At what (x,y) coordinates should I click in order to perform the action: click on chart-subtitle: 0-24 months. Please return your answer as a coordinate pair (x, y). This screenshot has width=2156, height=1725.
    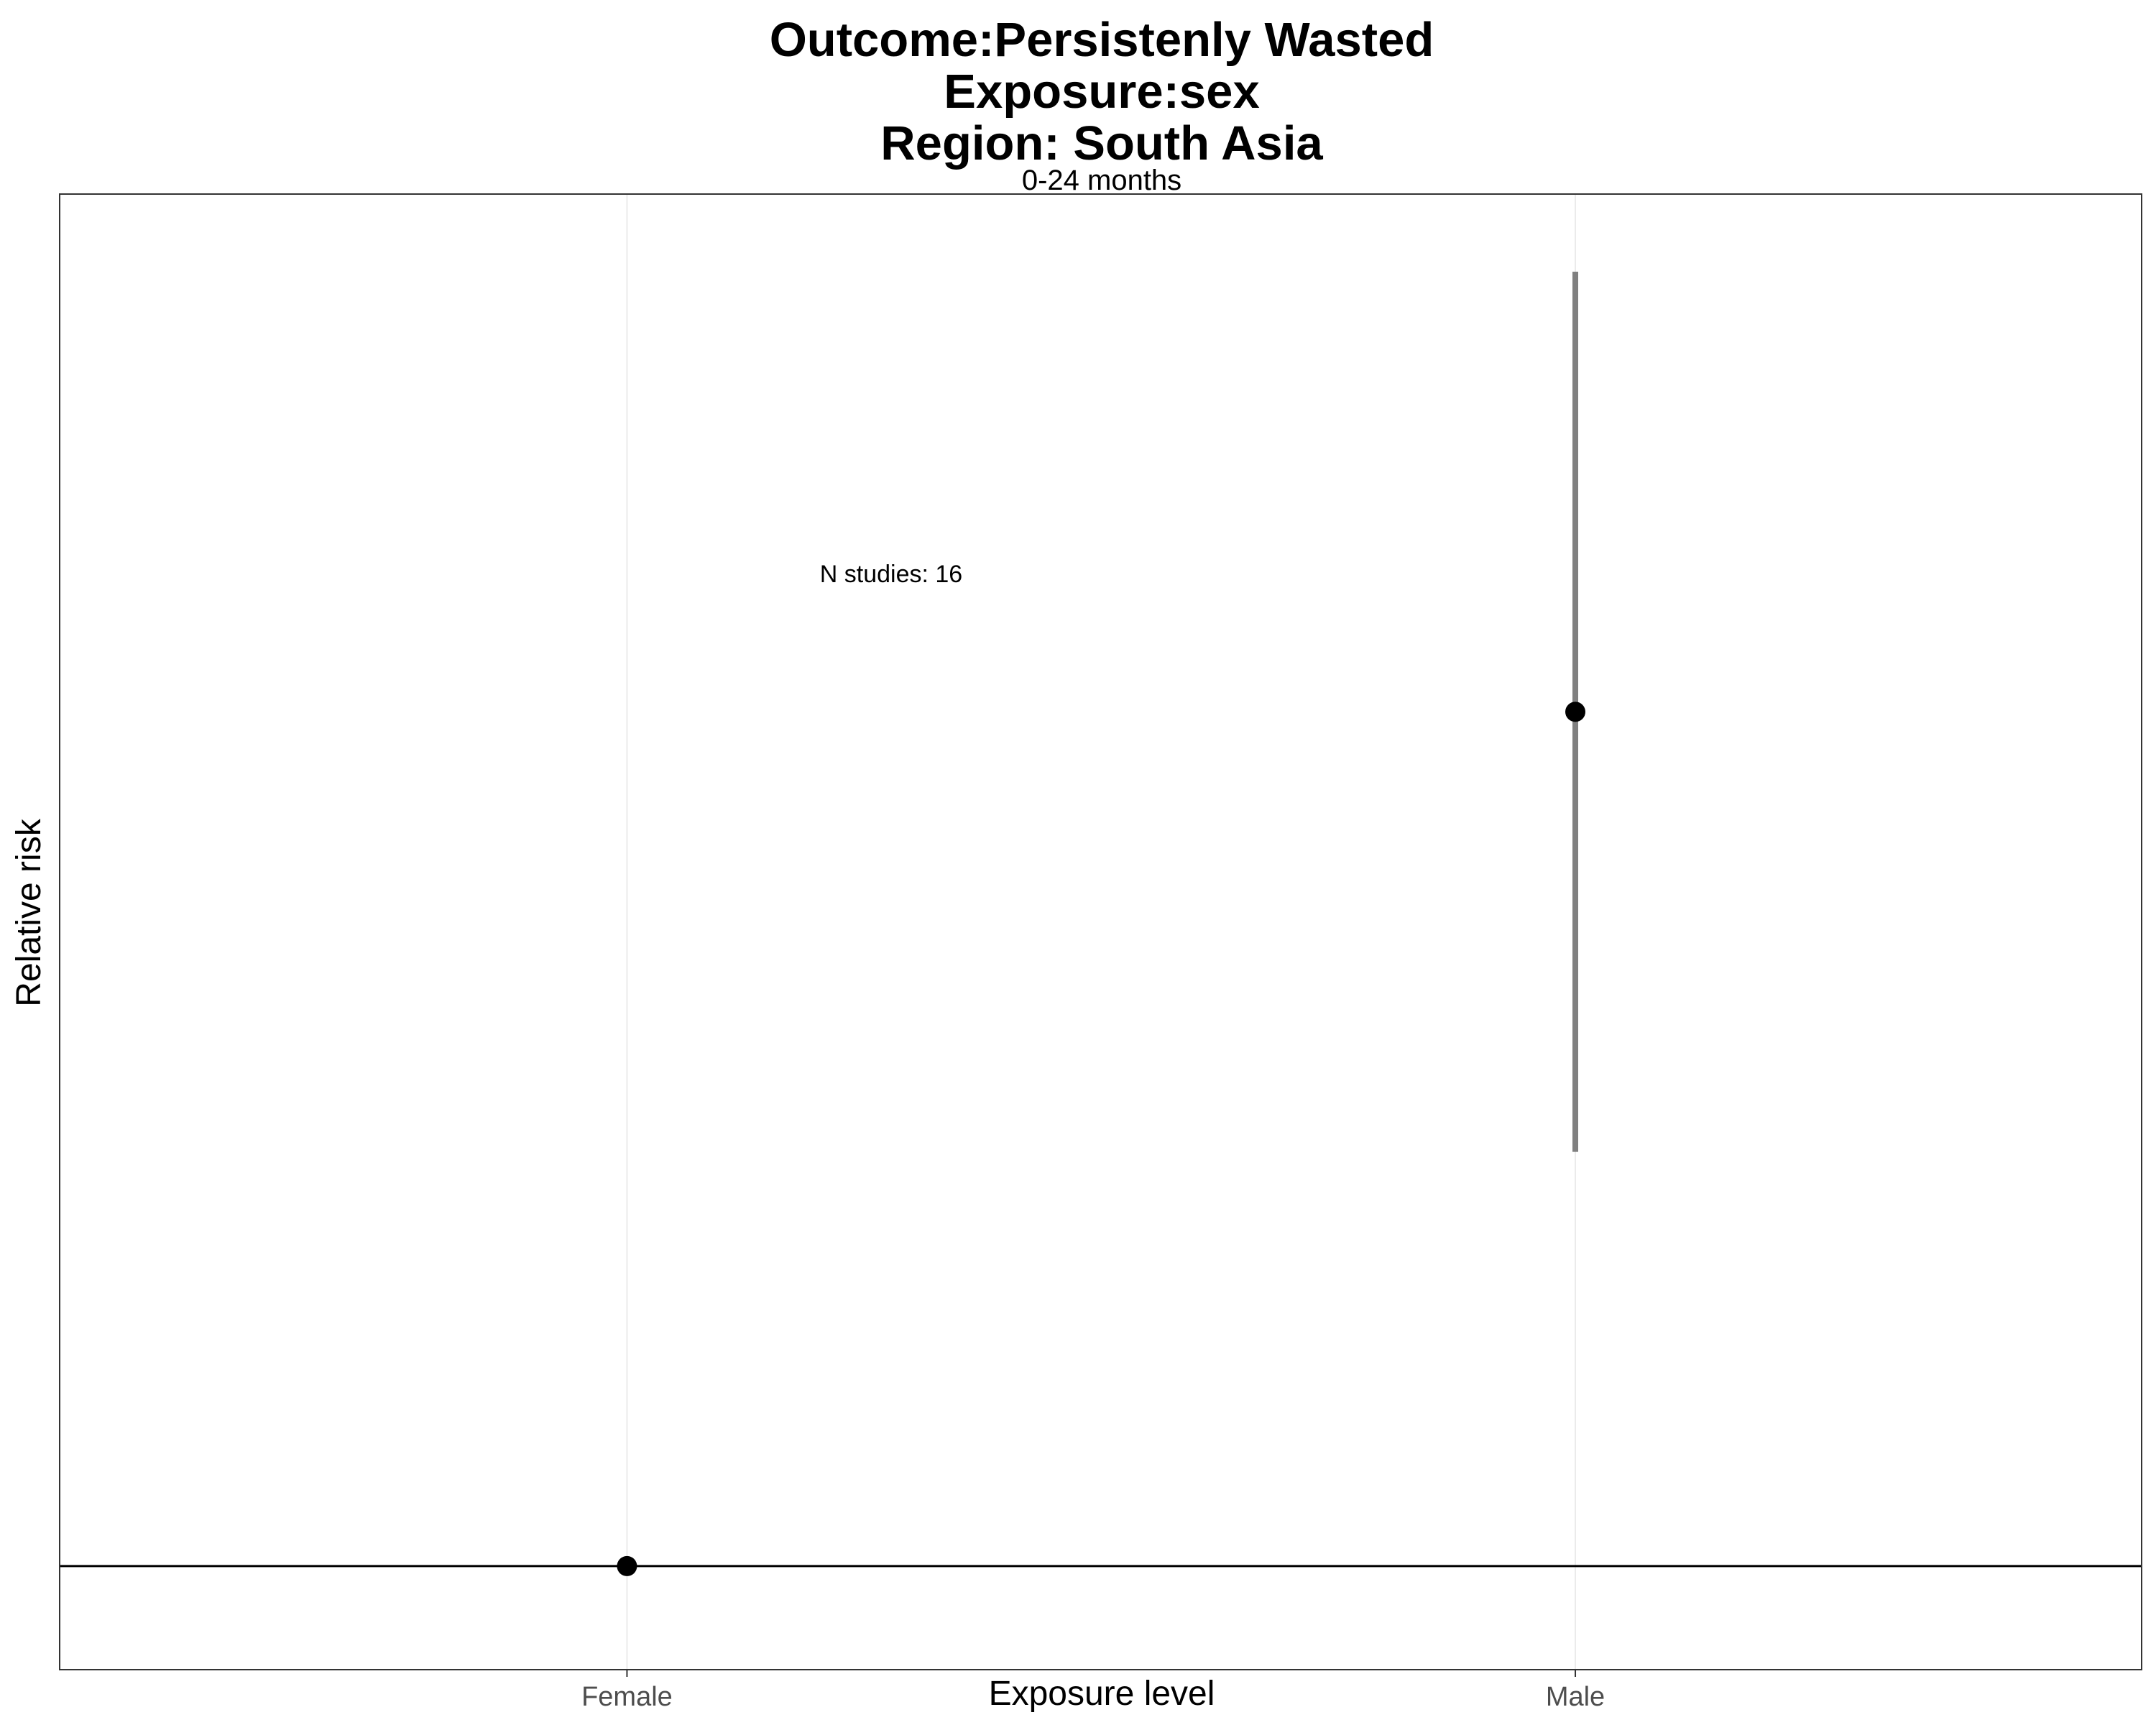
    Looking at the image, I should click on (1101, 180).